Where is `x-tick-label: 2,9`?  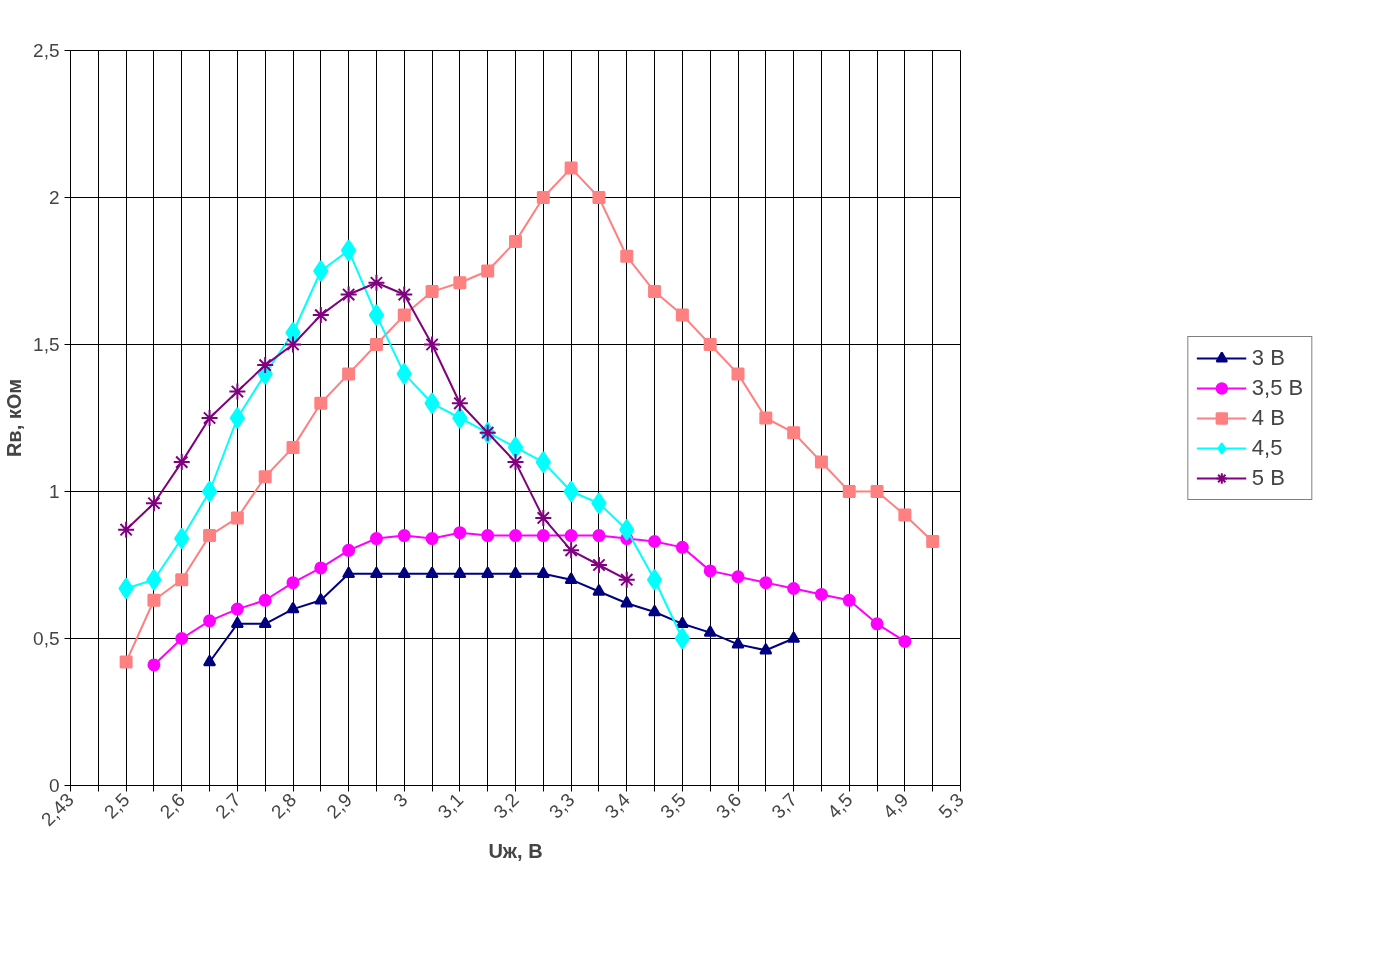 x-tick-label: 2,9 is located at coordinates (339, 806).